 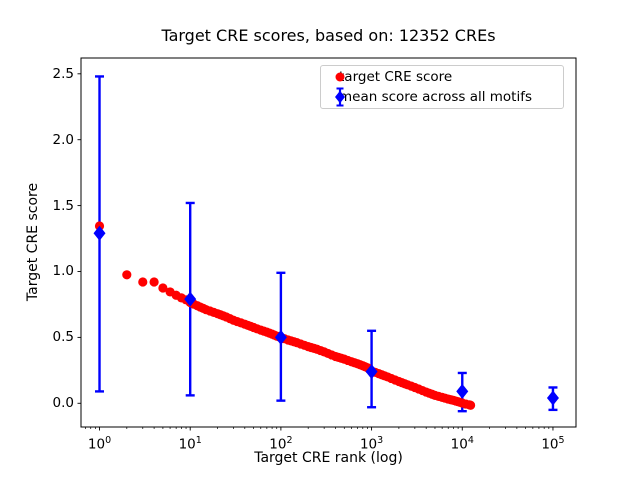 I want to click on x-tick-label: 100, so click(x=99, y=444).